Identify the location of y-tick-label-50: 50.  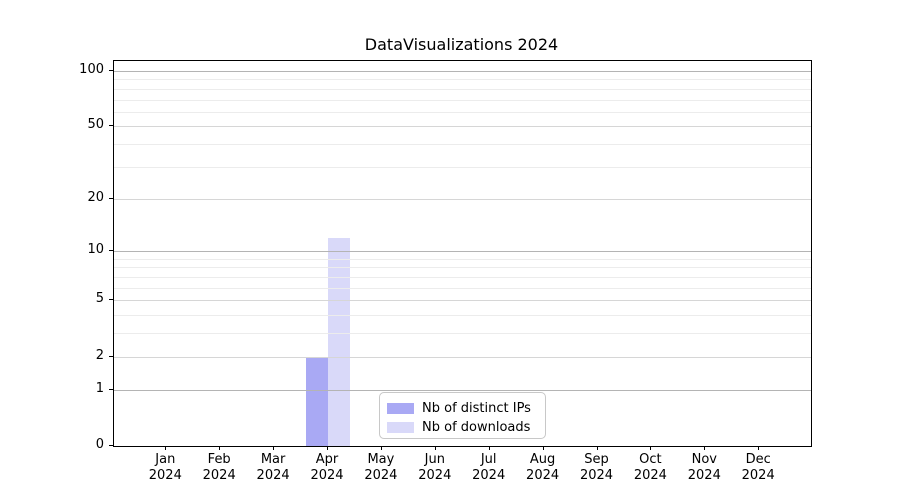
(95, 125).